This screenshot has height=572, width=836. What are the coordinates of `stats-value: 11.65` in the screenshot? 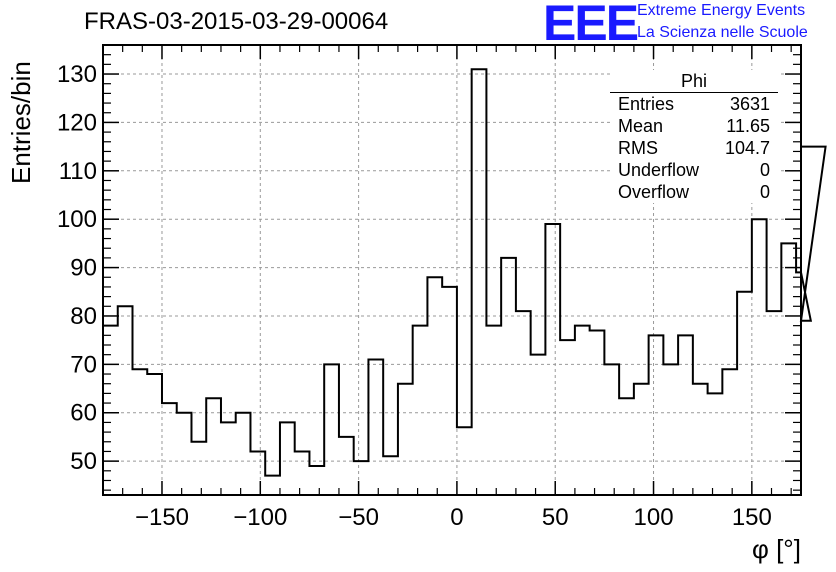 It's located at (748, 126).